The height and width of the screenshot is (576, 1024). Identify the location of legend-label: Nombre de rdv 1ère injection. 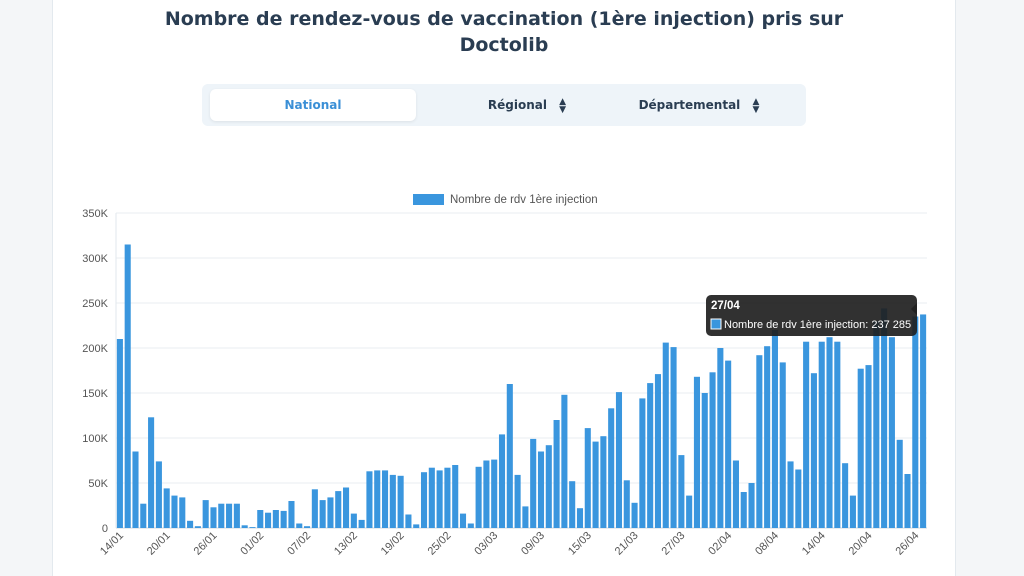
(524, 200).